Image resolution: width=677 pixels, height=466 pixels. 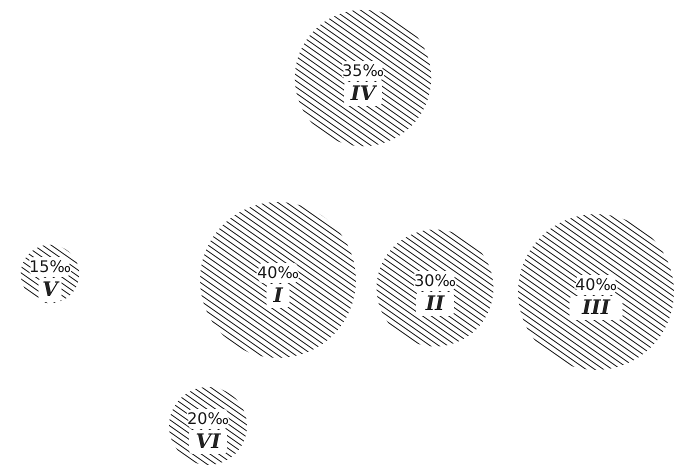 I want to click on data-label: 20‰, so click(x=208, y=418).